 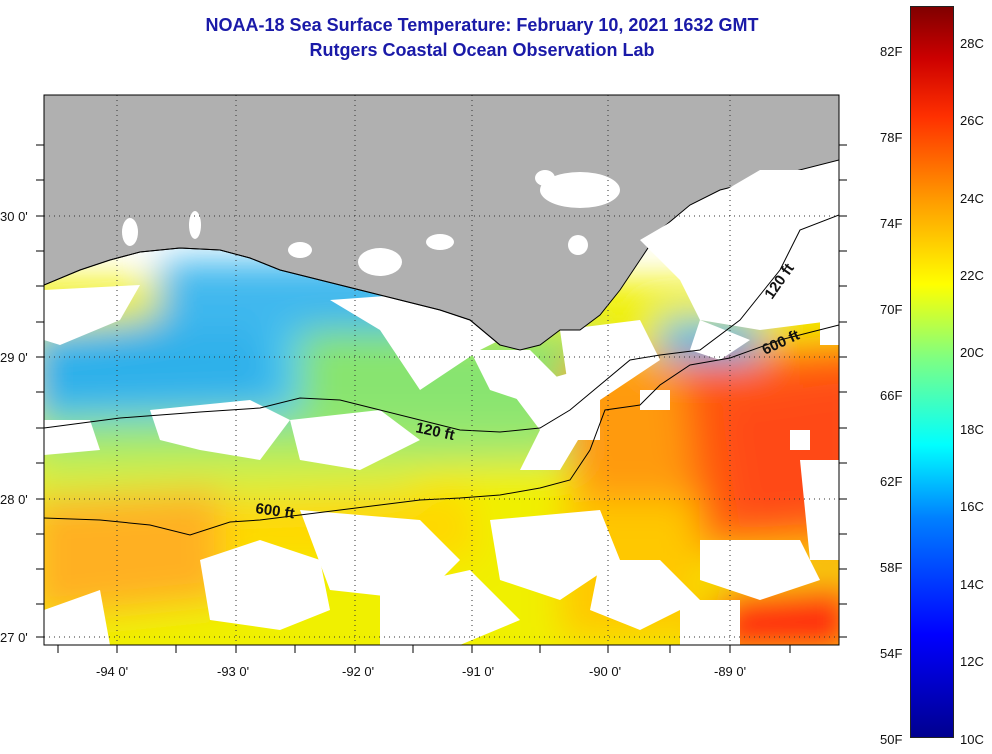 What do you see at coordinates (478, 671) in the screenshot?
I see `lon-label-91: -91 0'` at bounding box center [478, 671].